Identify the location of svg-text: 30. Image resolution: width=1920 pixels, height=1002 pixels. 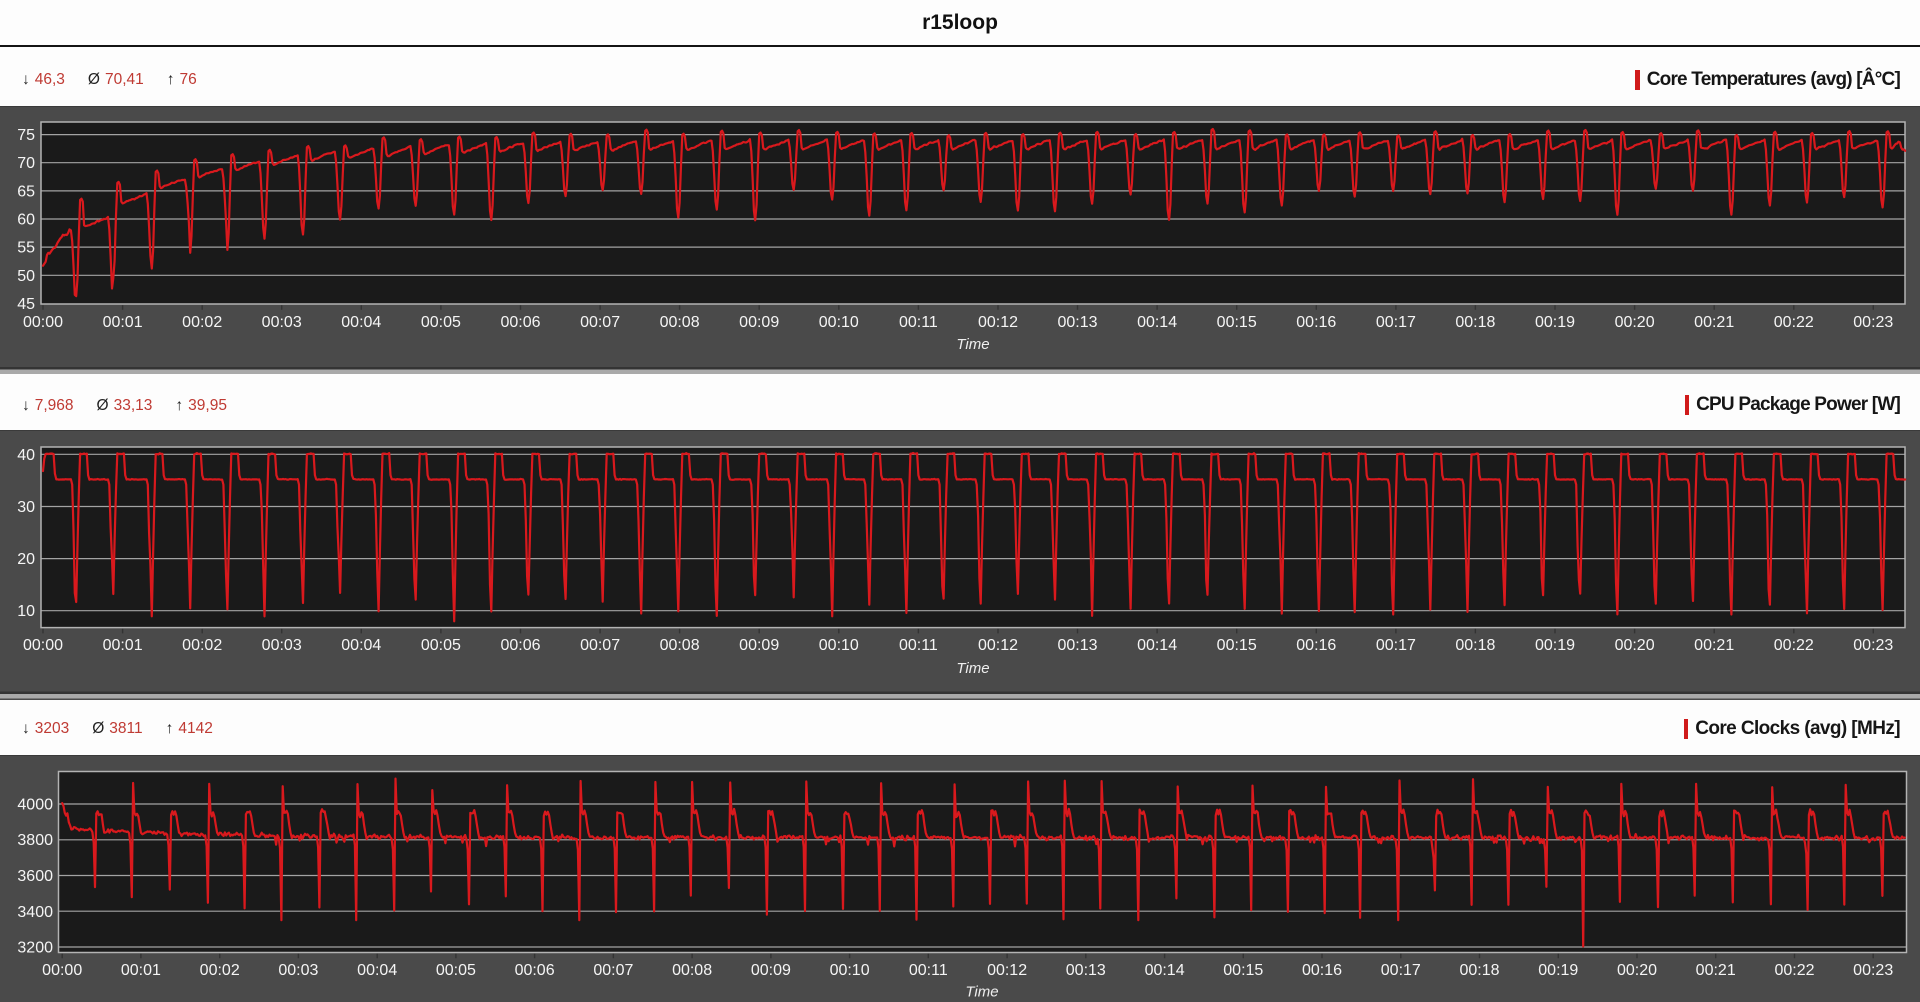
(26, 507).